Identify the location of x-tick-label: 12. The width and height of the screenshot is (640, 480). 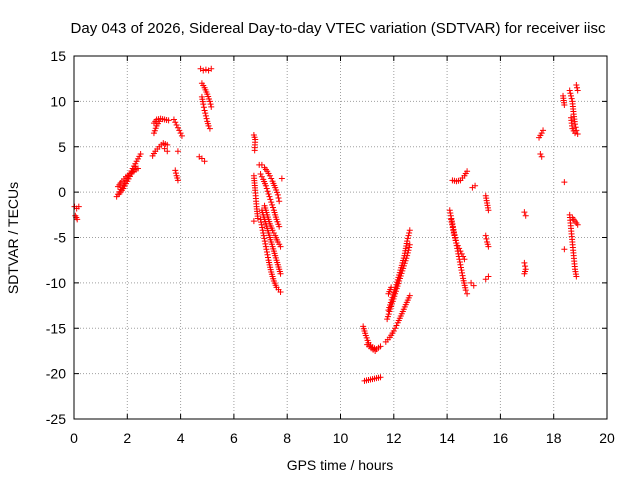
(394, 438).